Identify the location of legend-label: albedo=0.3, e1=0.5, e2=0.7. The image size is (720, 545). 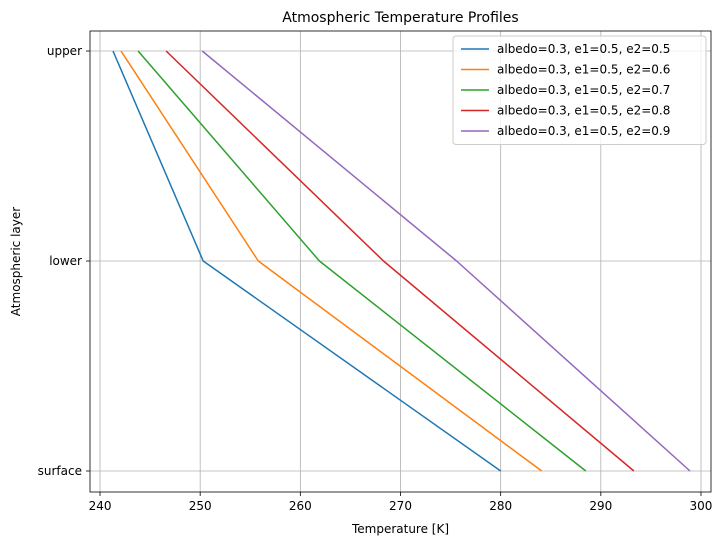
(583, 90).